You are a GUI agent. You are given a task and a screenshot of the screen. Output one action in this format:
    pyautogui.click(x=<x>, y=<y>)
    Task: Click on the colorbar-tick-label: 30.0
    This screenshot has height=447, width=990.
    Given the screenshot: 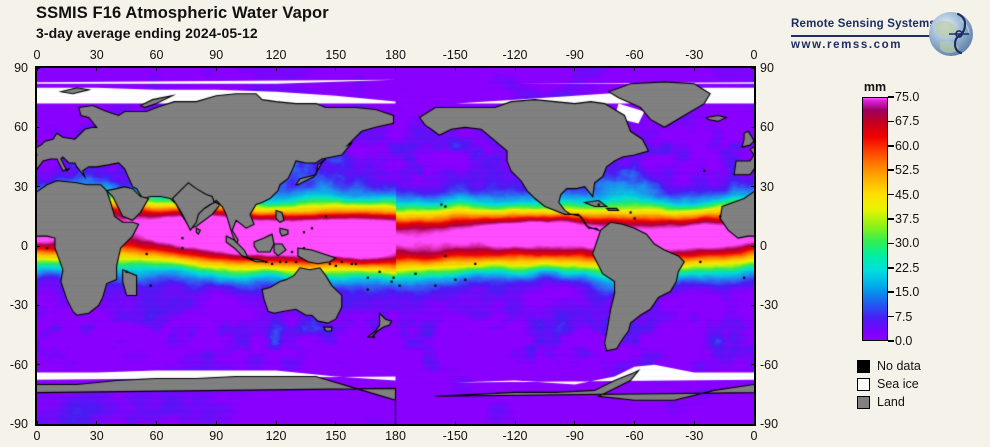 What is the action you would take?
    pyautogui.click(x=907, y=243)
    